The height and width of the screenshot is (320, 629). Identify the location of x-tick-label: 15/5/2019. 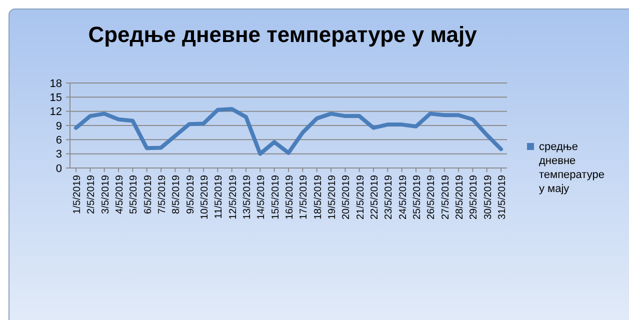
(276, 197).